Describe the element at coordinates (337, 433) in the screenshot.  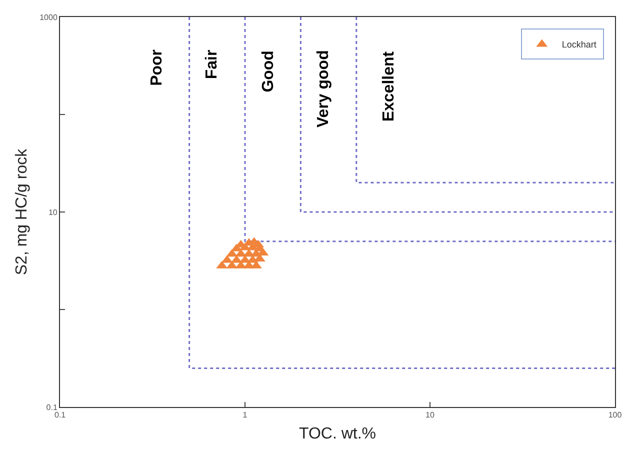
I see `x-axis-title: TOC. wt.%` at that location.